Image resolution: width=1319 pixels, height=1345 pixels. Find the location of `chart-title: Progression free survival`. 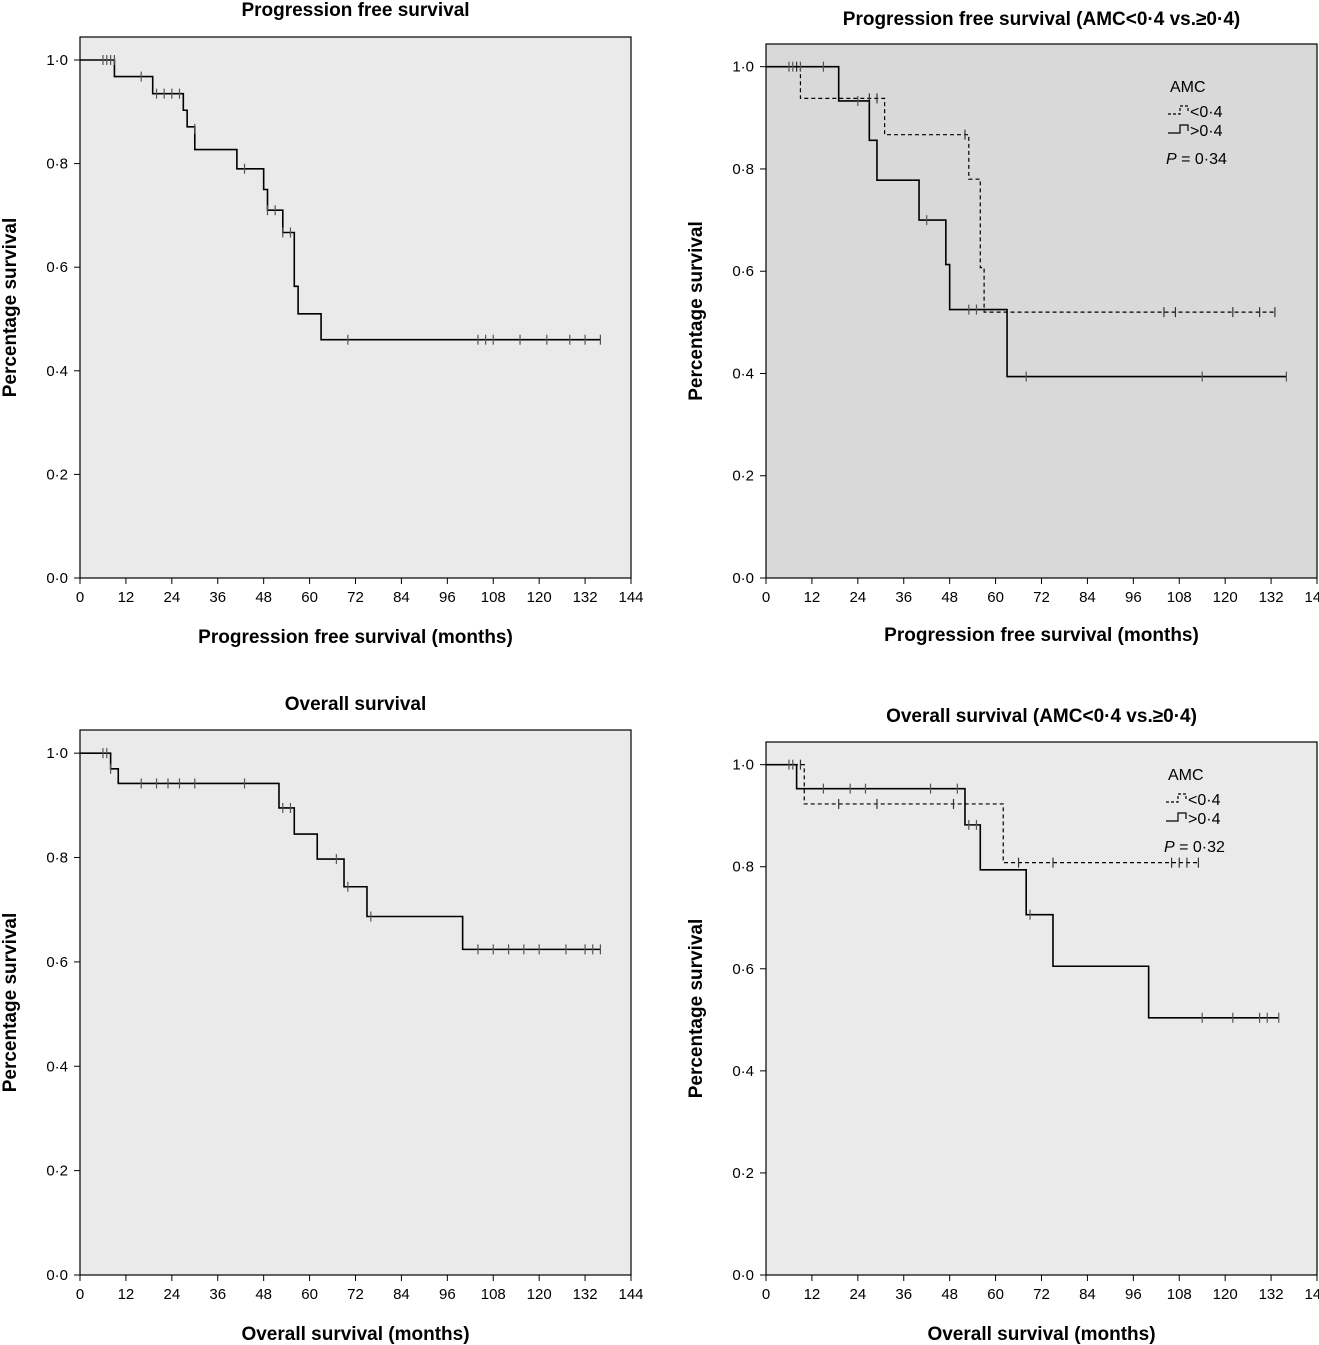

chart-title: Progression free survival is located at coordinates (355, 10).